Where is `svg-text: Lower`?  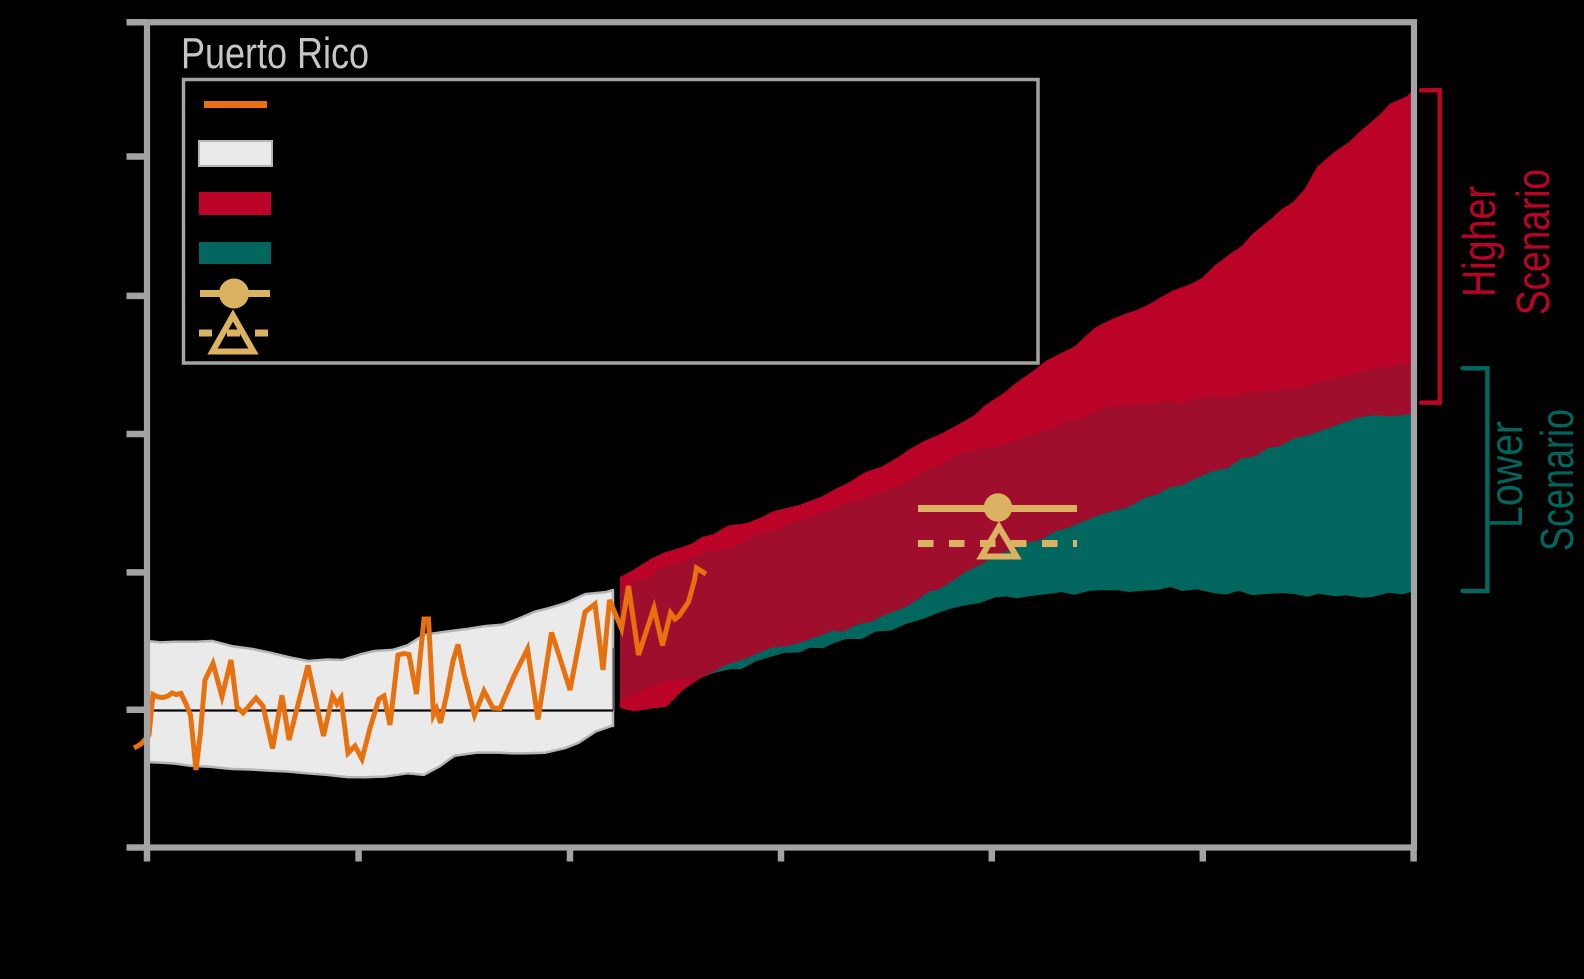
svg-text: Lower is located at coordinates (1506, 474).